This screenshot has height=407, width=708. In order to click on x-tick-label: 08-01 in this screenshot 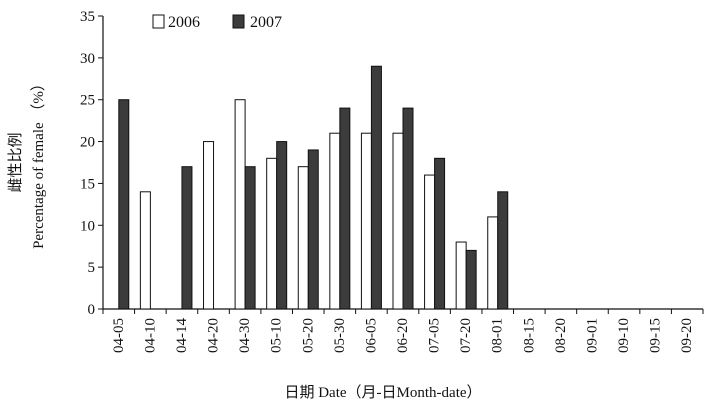, I will do `click(498, 335)`.